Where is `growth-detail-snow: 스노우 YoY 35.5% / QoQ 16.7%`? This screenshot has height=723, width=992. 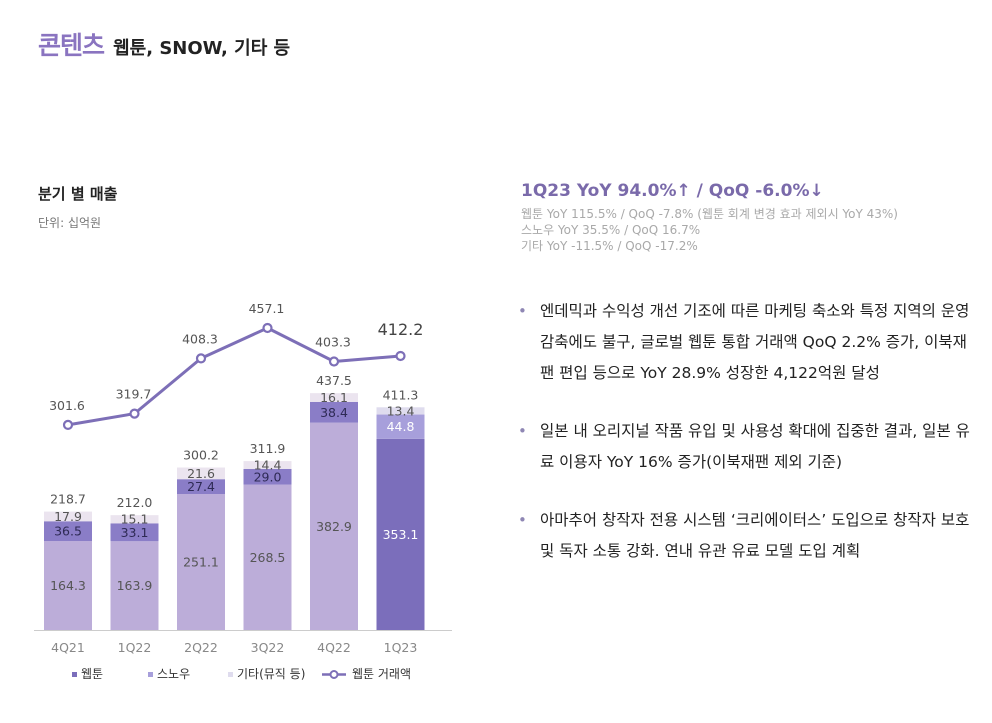 growth-detail-snow: 스노우 YoY 35.5% / QoQ 16.7% is located at coordinates (611, 230).